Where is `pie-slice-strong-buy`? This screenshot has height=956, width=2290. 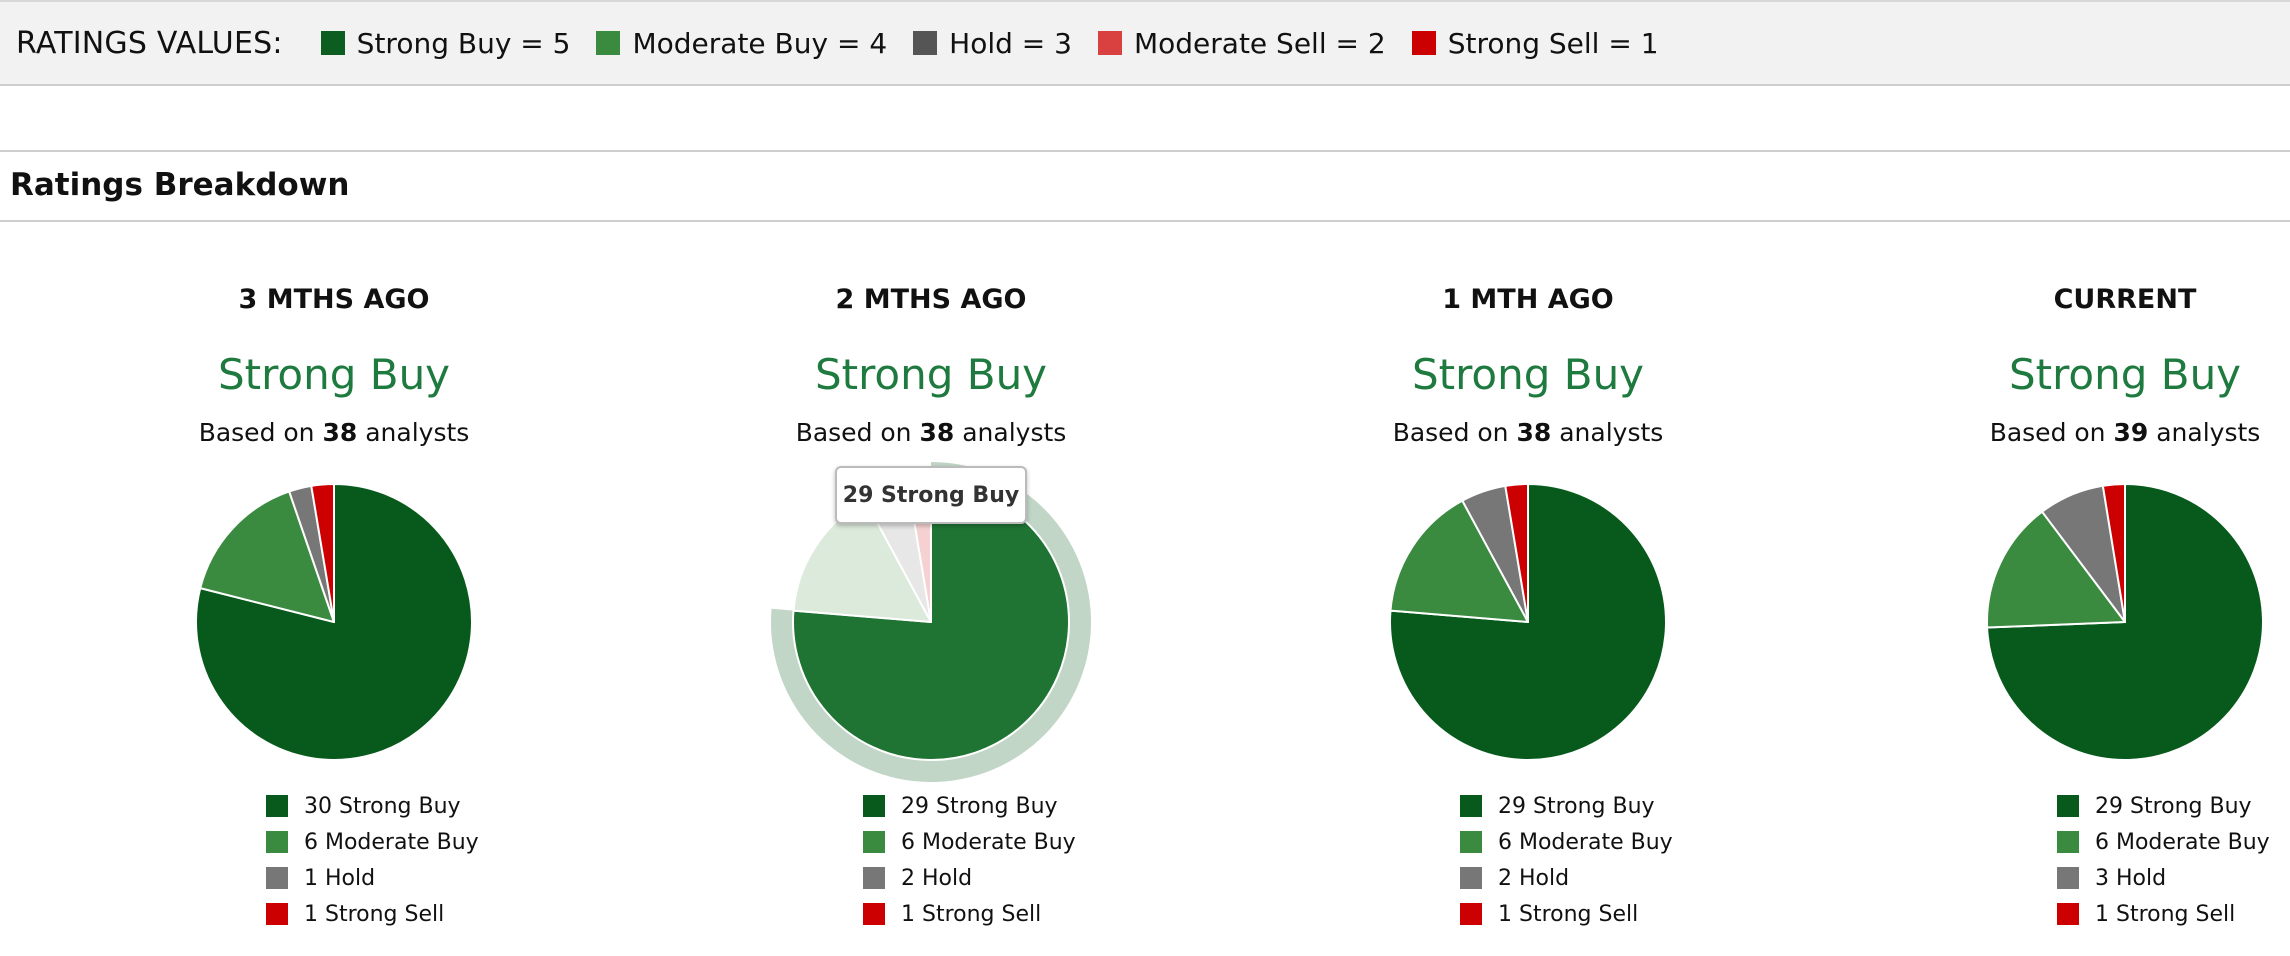
pie-slice-strong-buy is located at coordinates (1528, 622).